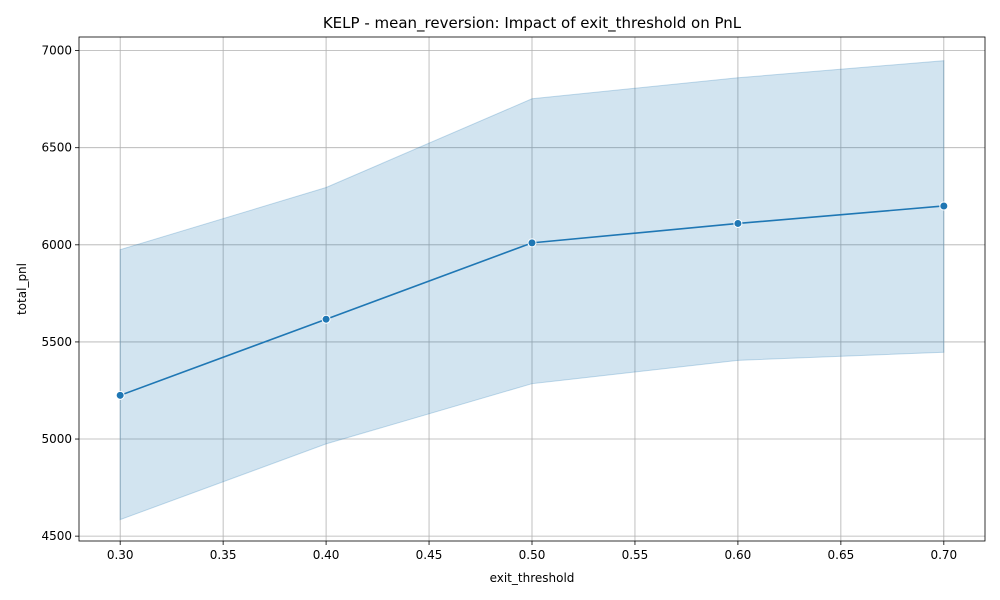 The image size is (1000, 600). I want to click on x-tick-label: 0.35, so click(223, 555).